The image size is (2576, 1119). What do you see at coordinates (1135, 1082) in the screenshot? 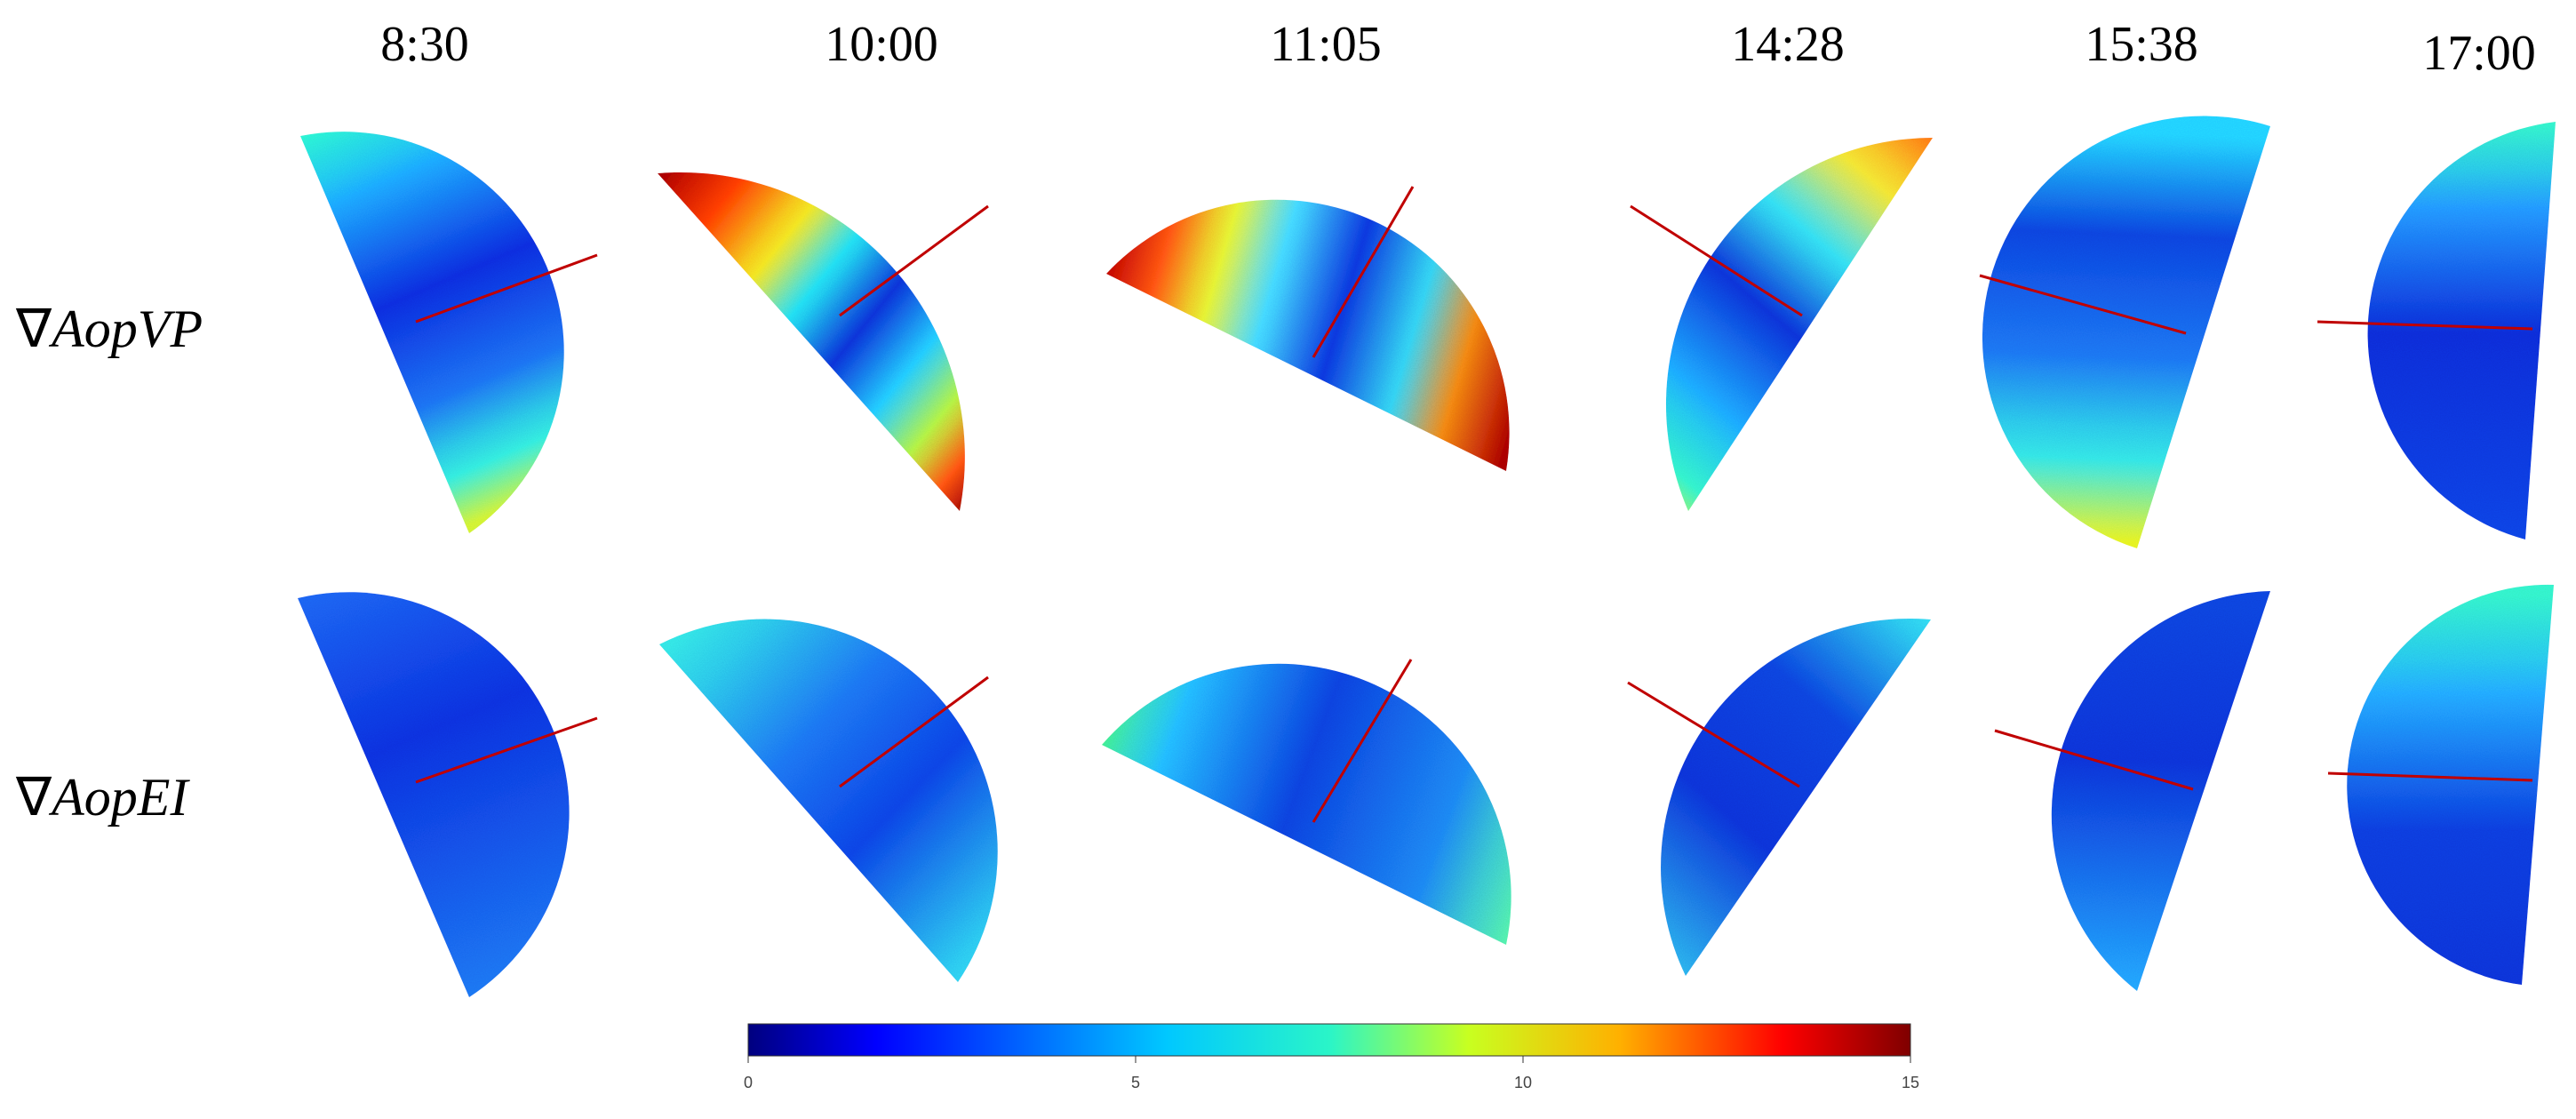
I see `colorbar-tick-label: 5` at bounding box center [1135, 1082].